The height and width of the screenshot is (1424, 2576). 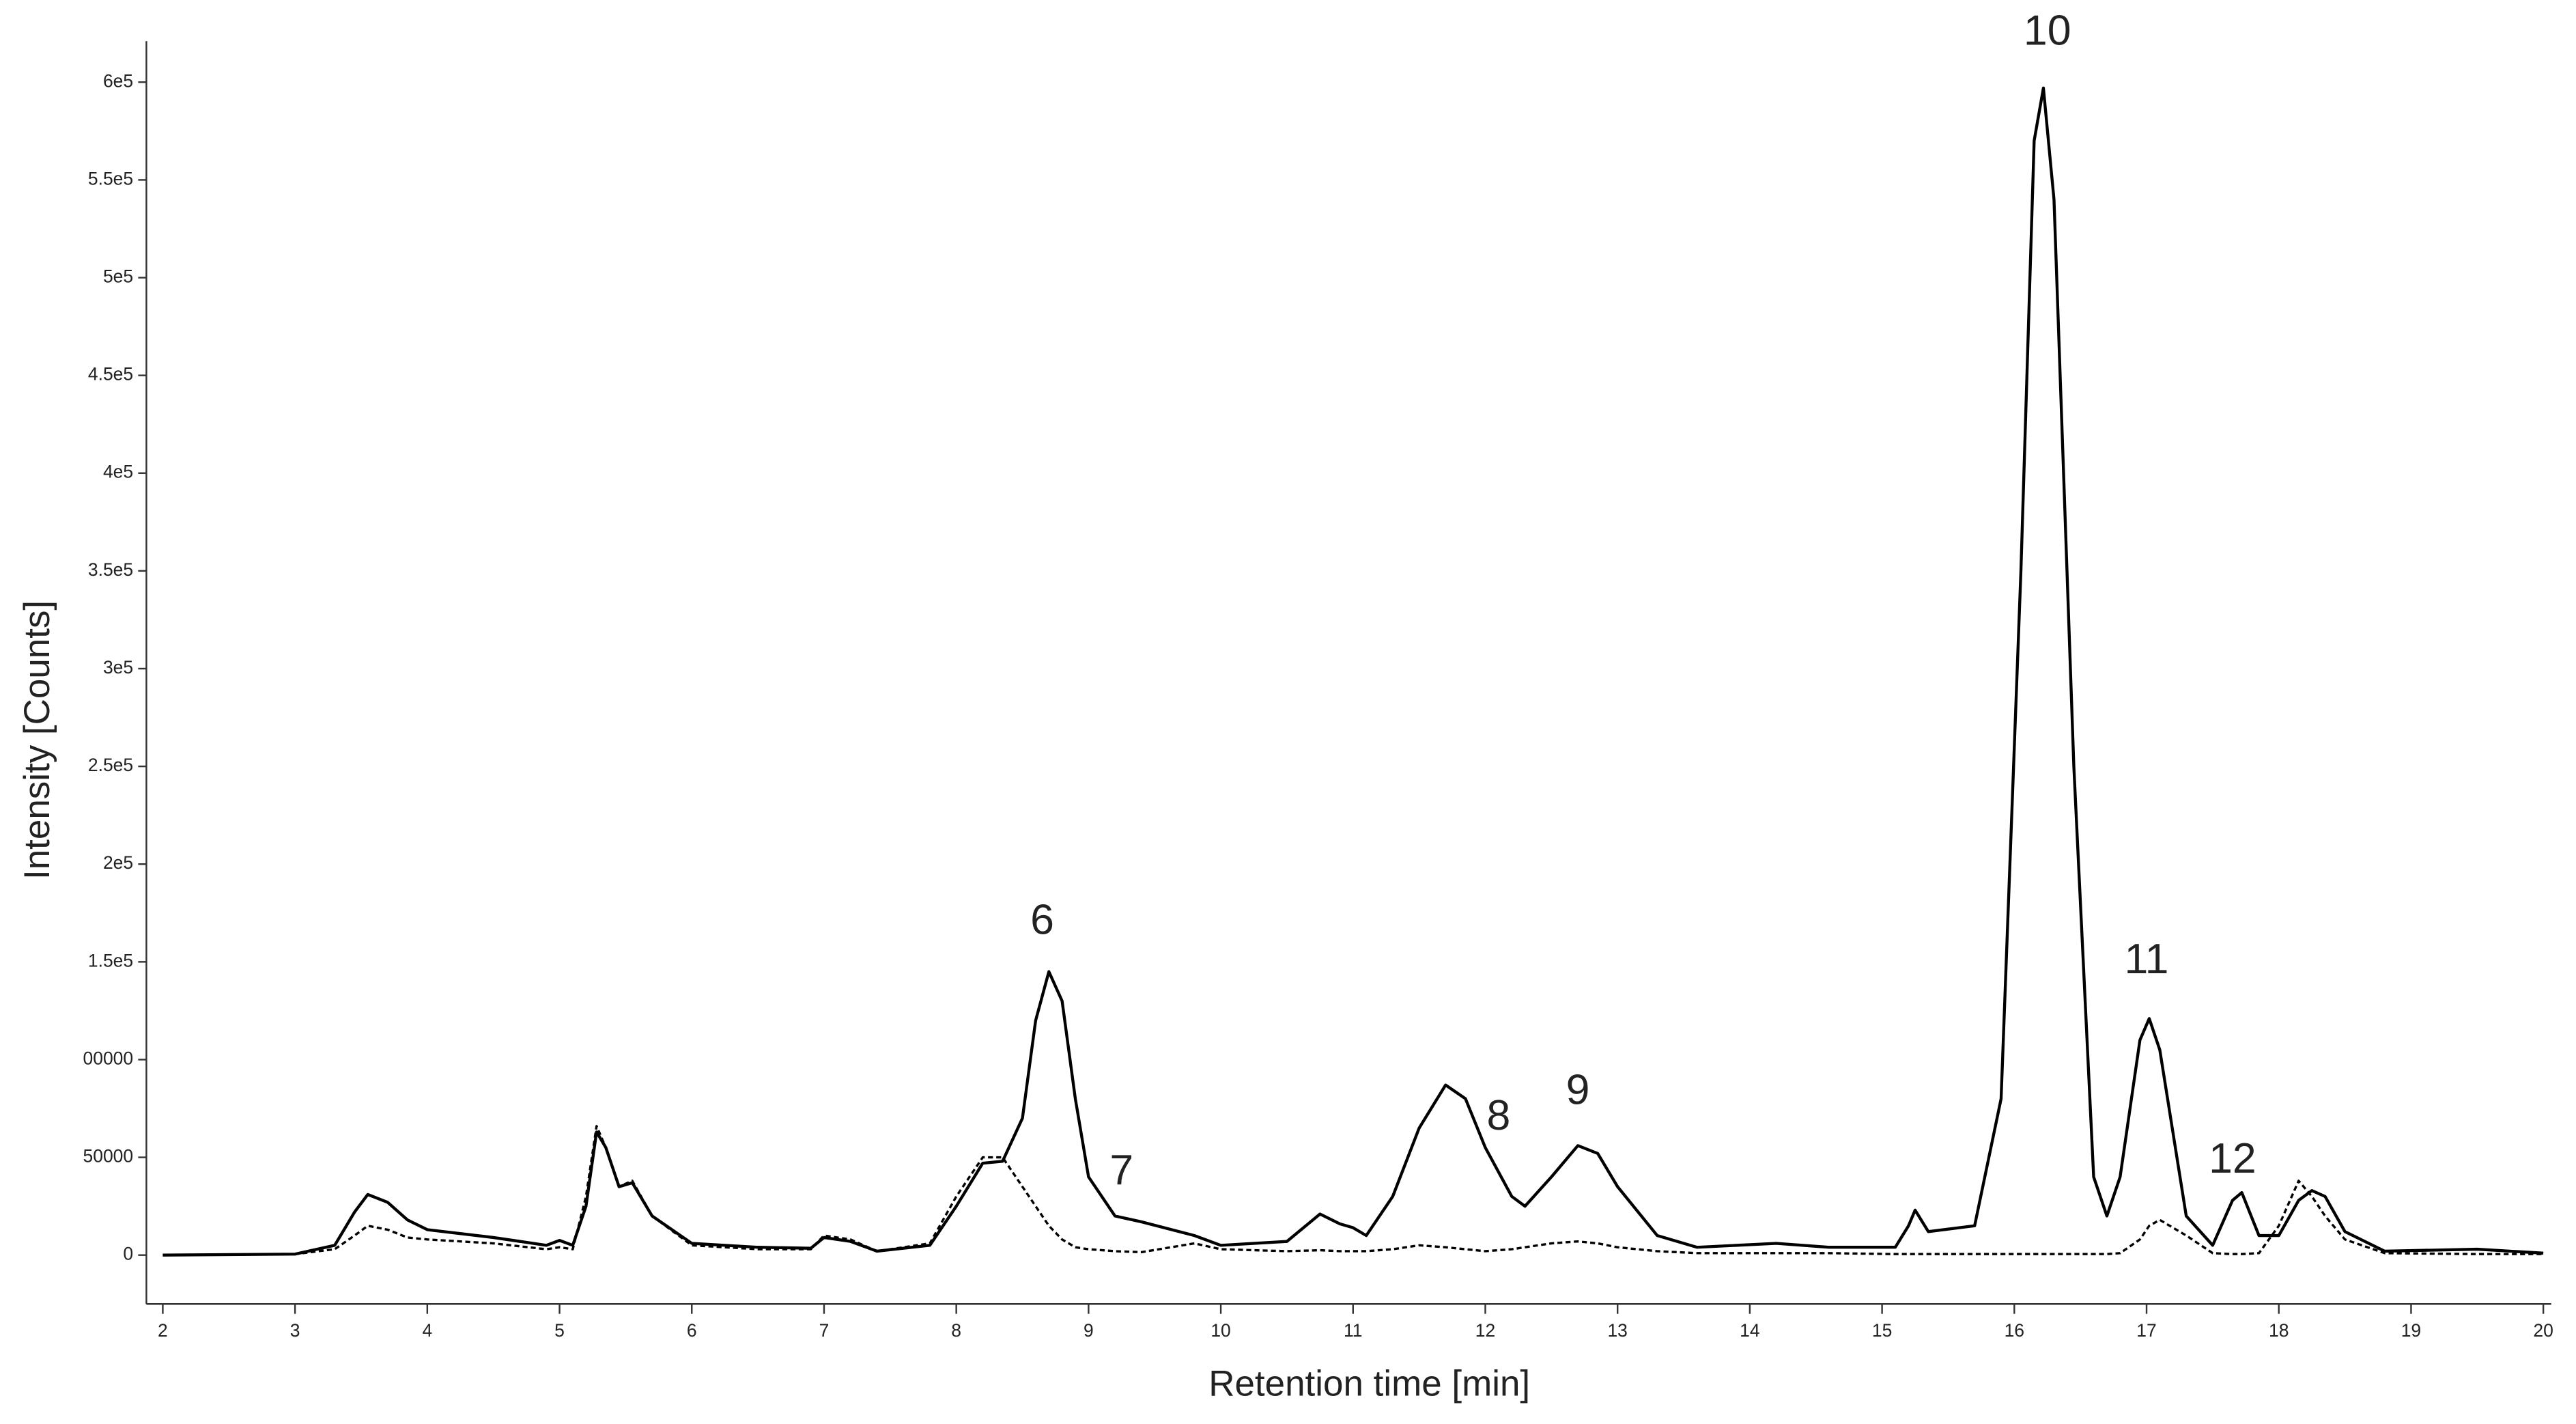 I want to click on x-tick-label: 8, so click(x=956, y=1331).